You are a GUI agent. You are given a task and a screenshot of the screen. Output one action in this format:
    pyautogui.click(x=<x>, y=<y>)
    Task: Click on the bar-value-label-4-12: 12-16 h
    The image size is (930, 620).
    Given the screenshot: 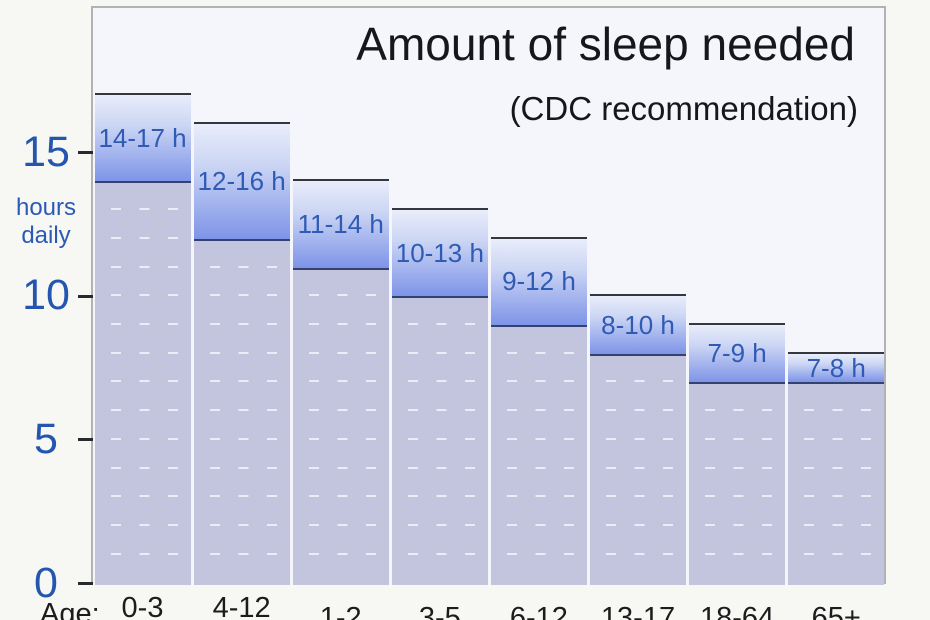 What is the action you would take?
    pyautogui.click(x=241, y=180)
    